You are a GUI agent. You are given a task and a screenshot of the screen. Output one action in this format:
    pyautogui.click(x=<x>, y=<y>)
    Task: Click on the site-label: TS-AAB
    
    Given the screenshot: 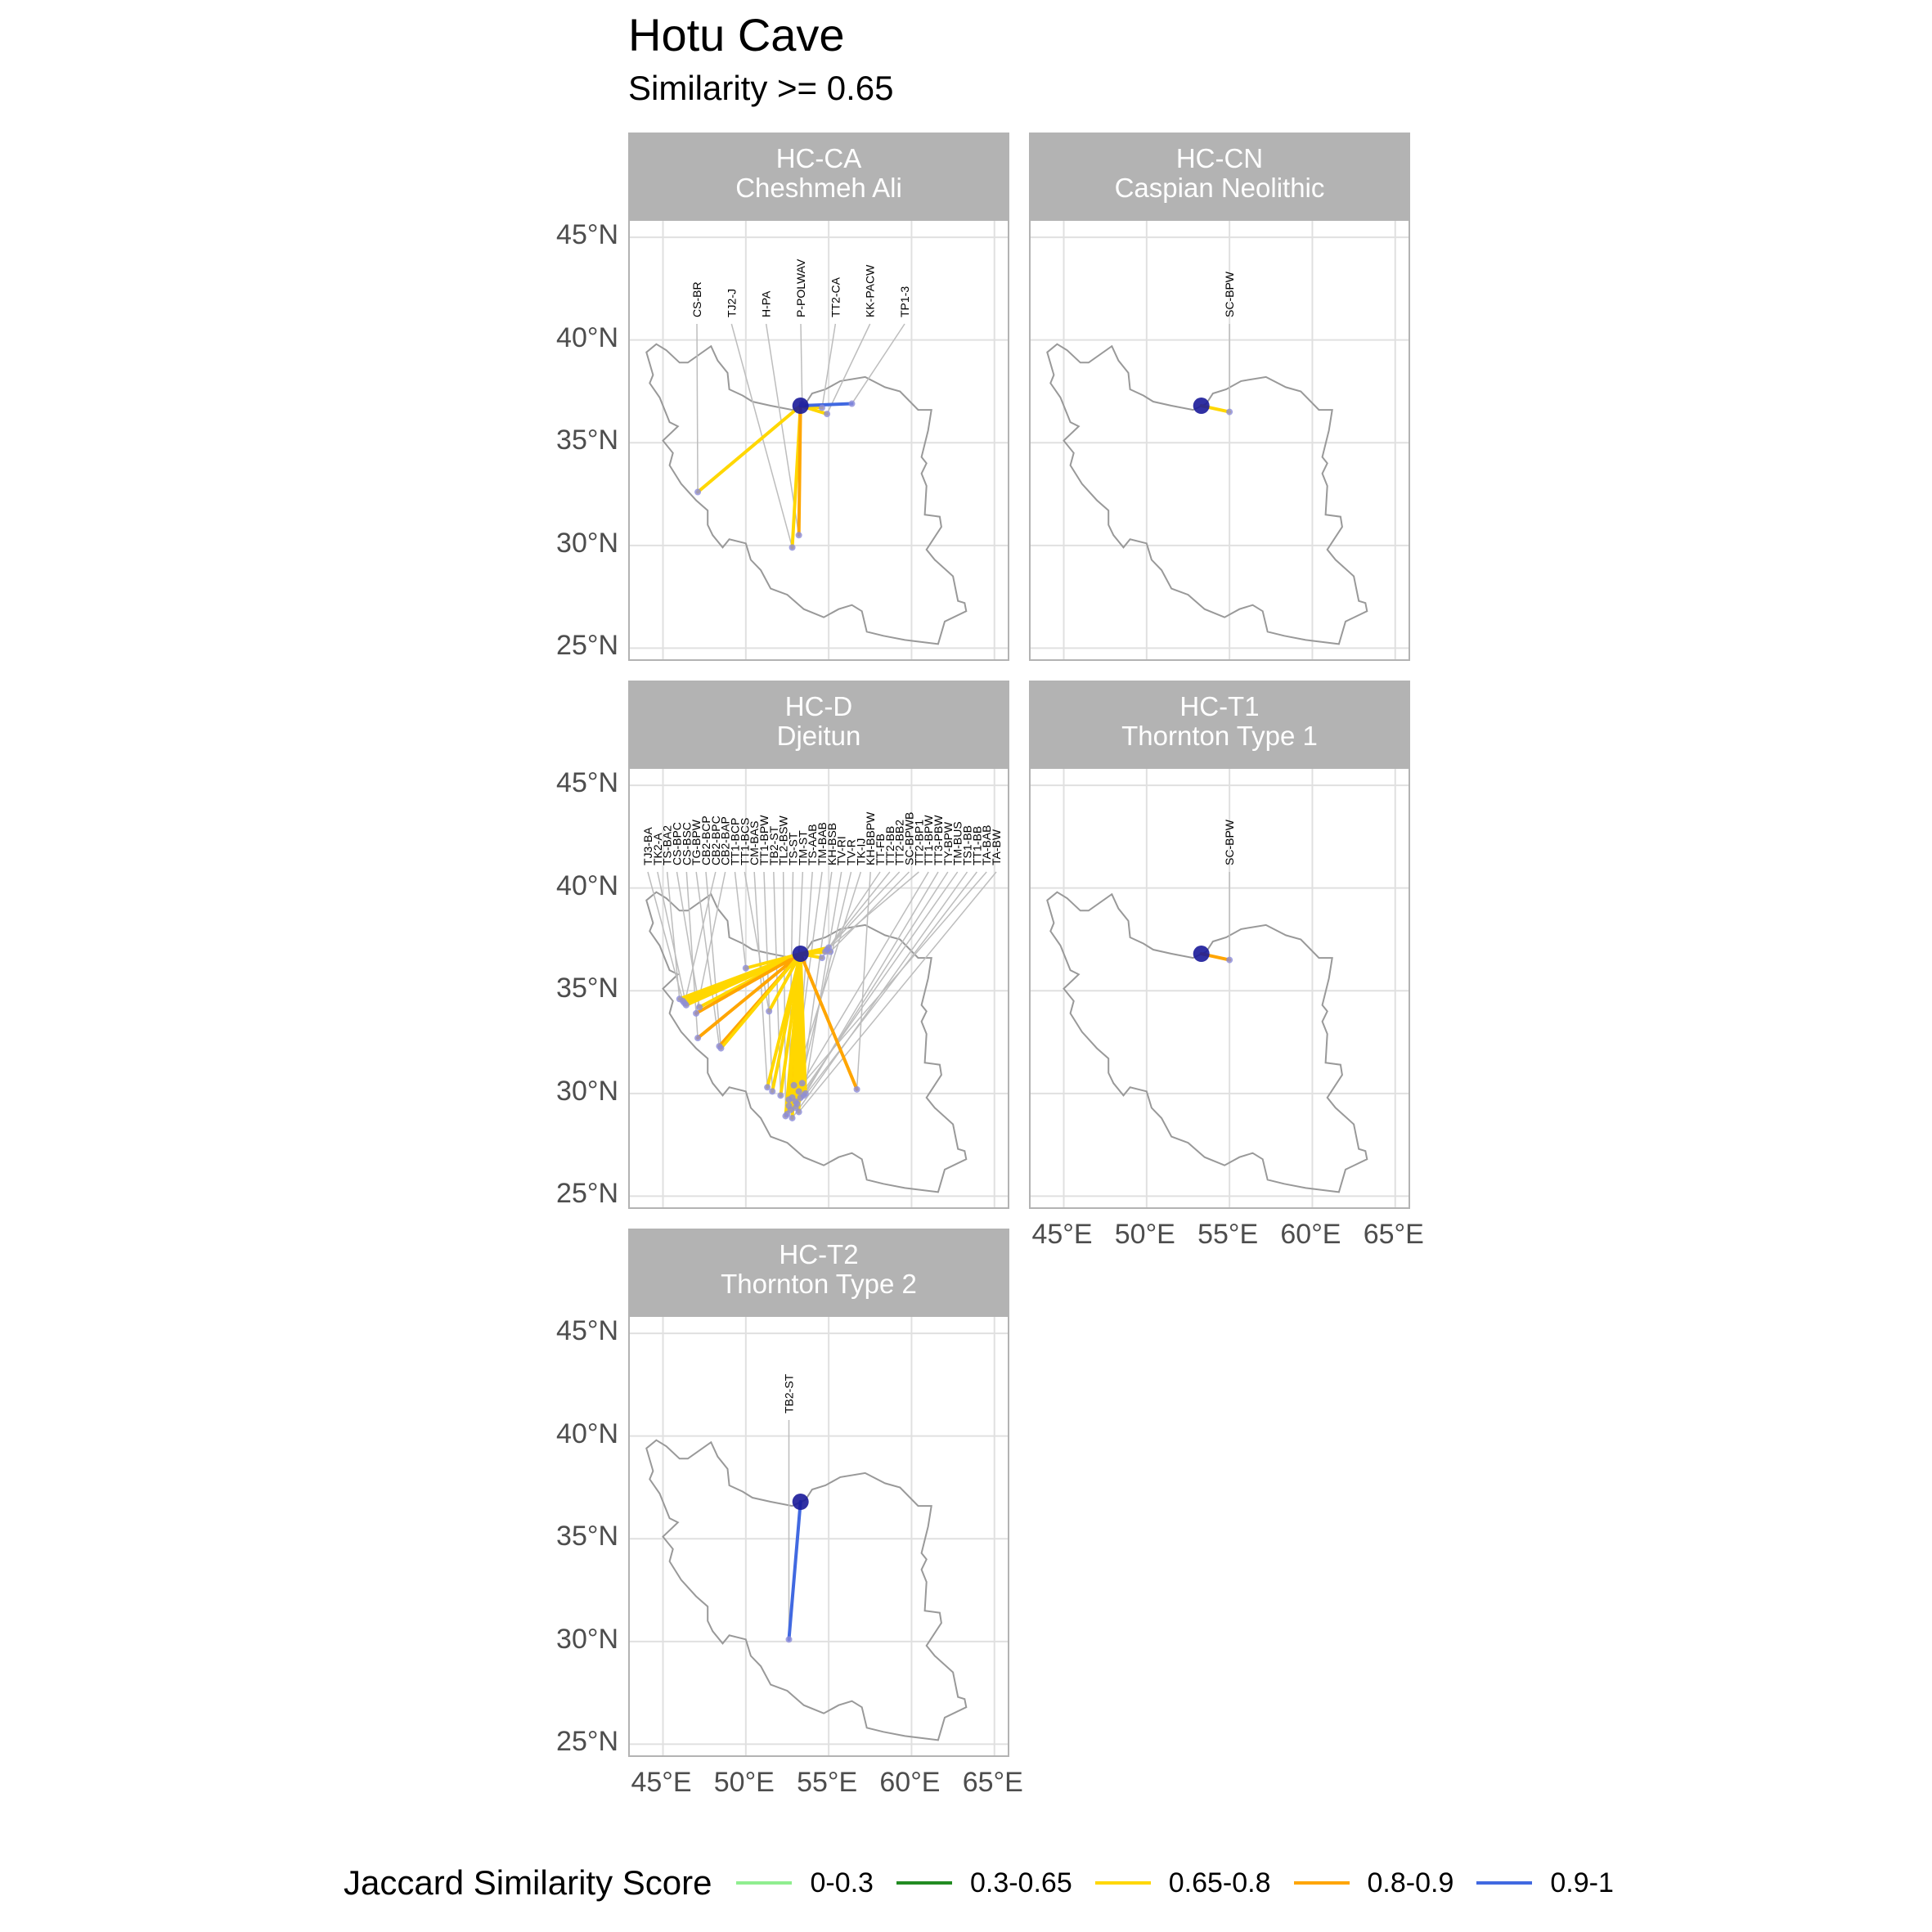 What is the action you would take?
    pyautogui.click(x=813, y=845)
    